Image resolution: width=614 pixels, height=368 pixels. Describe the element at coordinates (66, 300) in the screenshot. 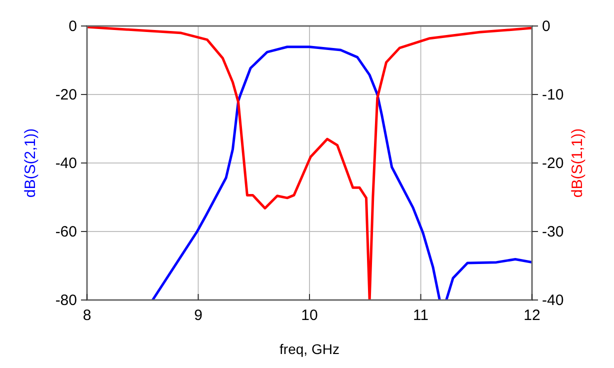

I see `y-tick-label: -80` at that location.